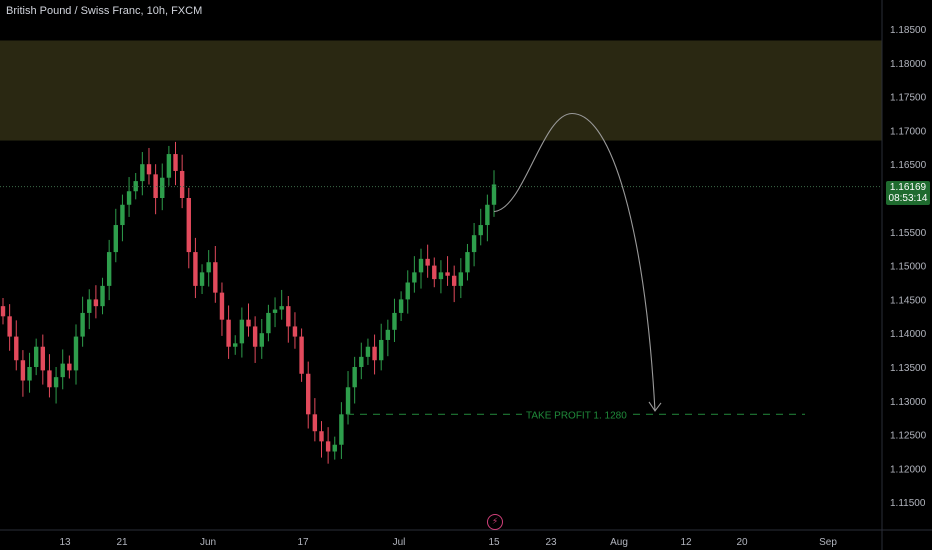 This screenshot has height=550, width=932. I want to click on price-tick-label: 1.18500, so click(908, 30).